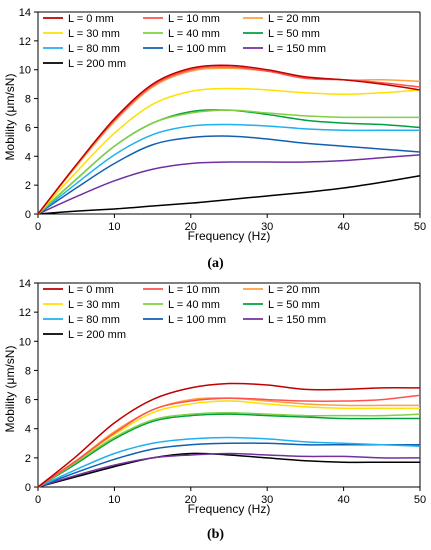 The width and height of the screenshot is (431, 550). I want to click on series-line-30mm, so click(228, 444).